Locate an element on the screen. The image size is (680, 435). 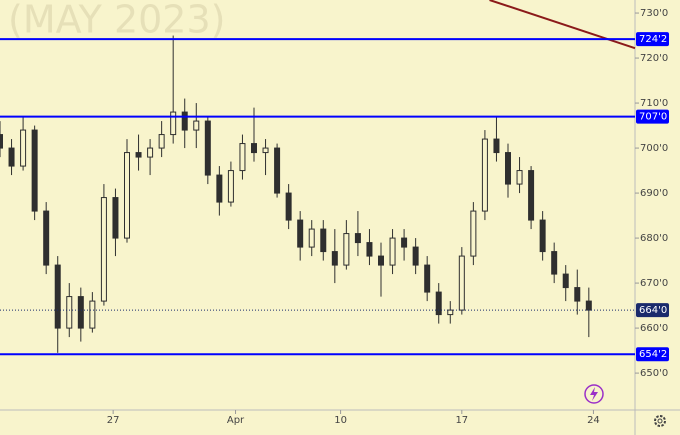
y-tick-label: 680'0 is located at coordinates (654, 238).